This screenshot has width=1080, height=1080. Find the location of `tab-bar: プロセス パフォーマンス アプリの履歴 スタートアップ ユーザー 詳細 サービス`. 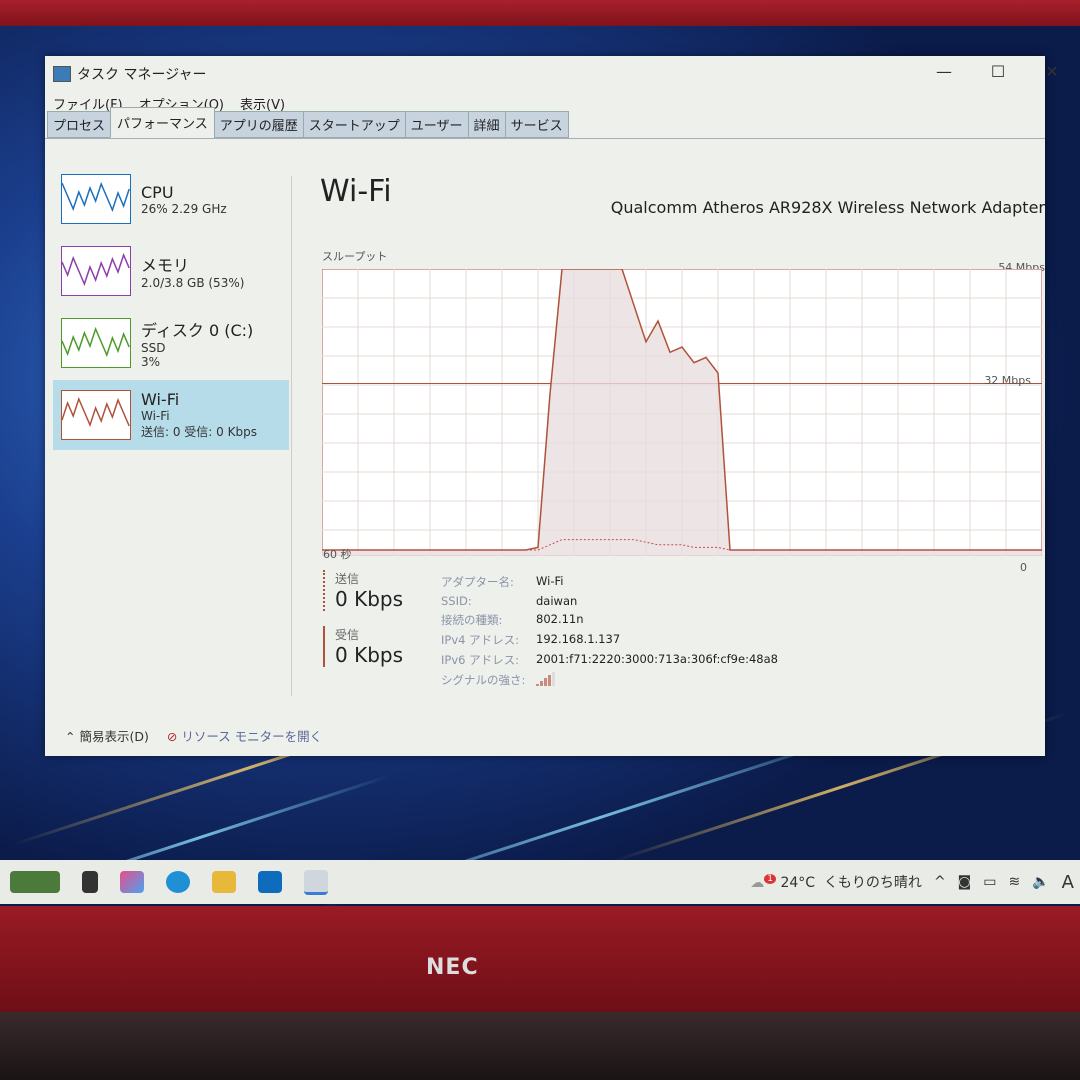

tab-bar: プロセス パフォーマンス アプリの履歴 スタートアップ ユーザー 詳細 サービス is located at coordinates (545, 123).